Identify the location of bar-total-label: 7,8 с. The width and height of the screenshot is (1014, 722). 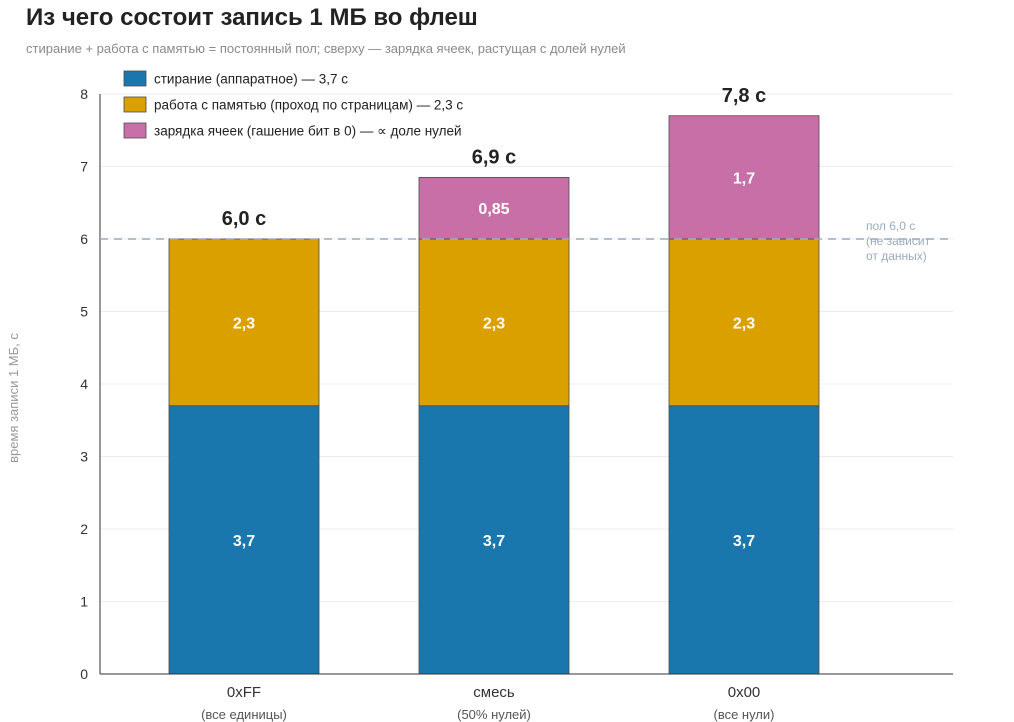
(744, 96).